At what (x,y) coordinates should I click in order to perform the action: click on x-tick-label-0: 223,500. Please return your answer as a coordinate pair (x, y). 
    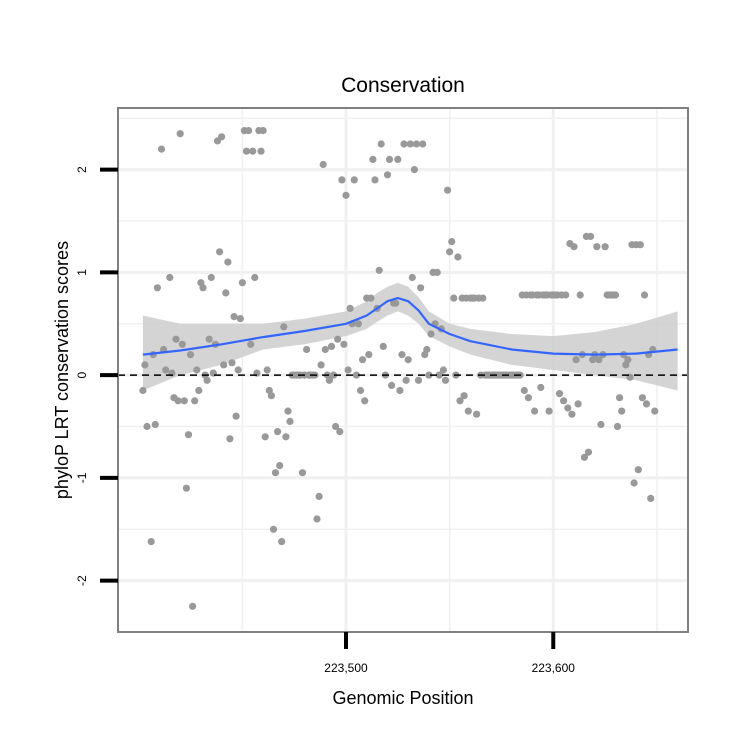
    Looking at the image, I should click on (346, 668).